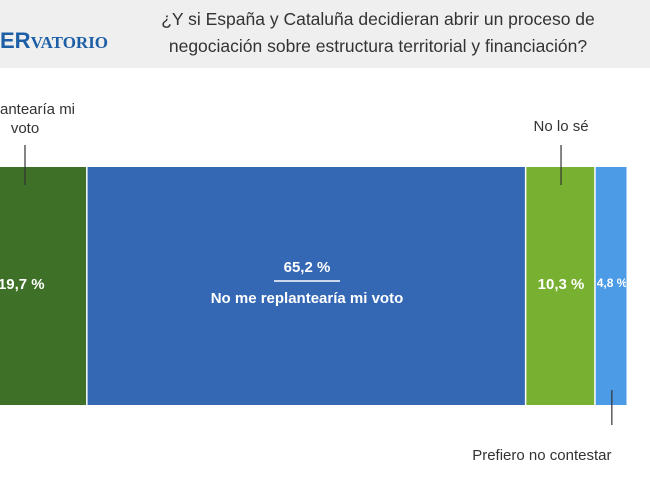 The width and height of the screenshot is (650, 487). I want to click on logo: ERVATORIO, so click(54, 41).